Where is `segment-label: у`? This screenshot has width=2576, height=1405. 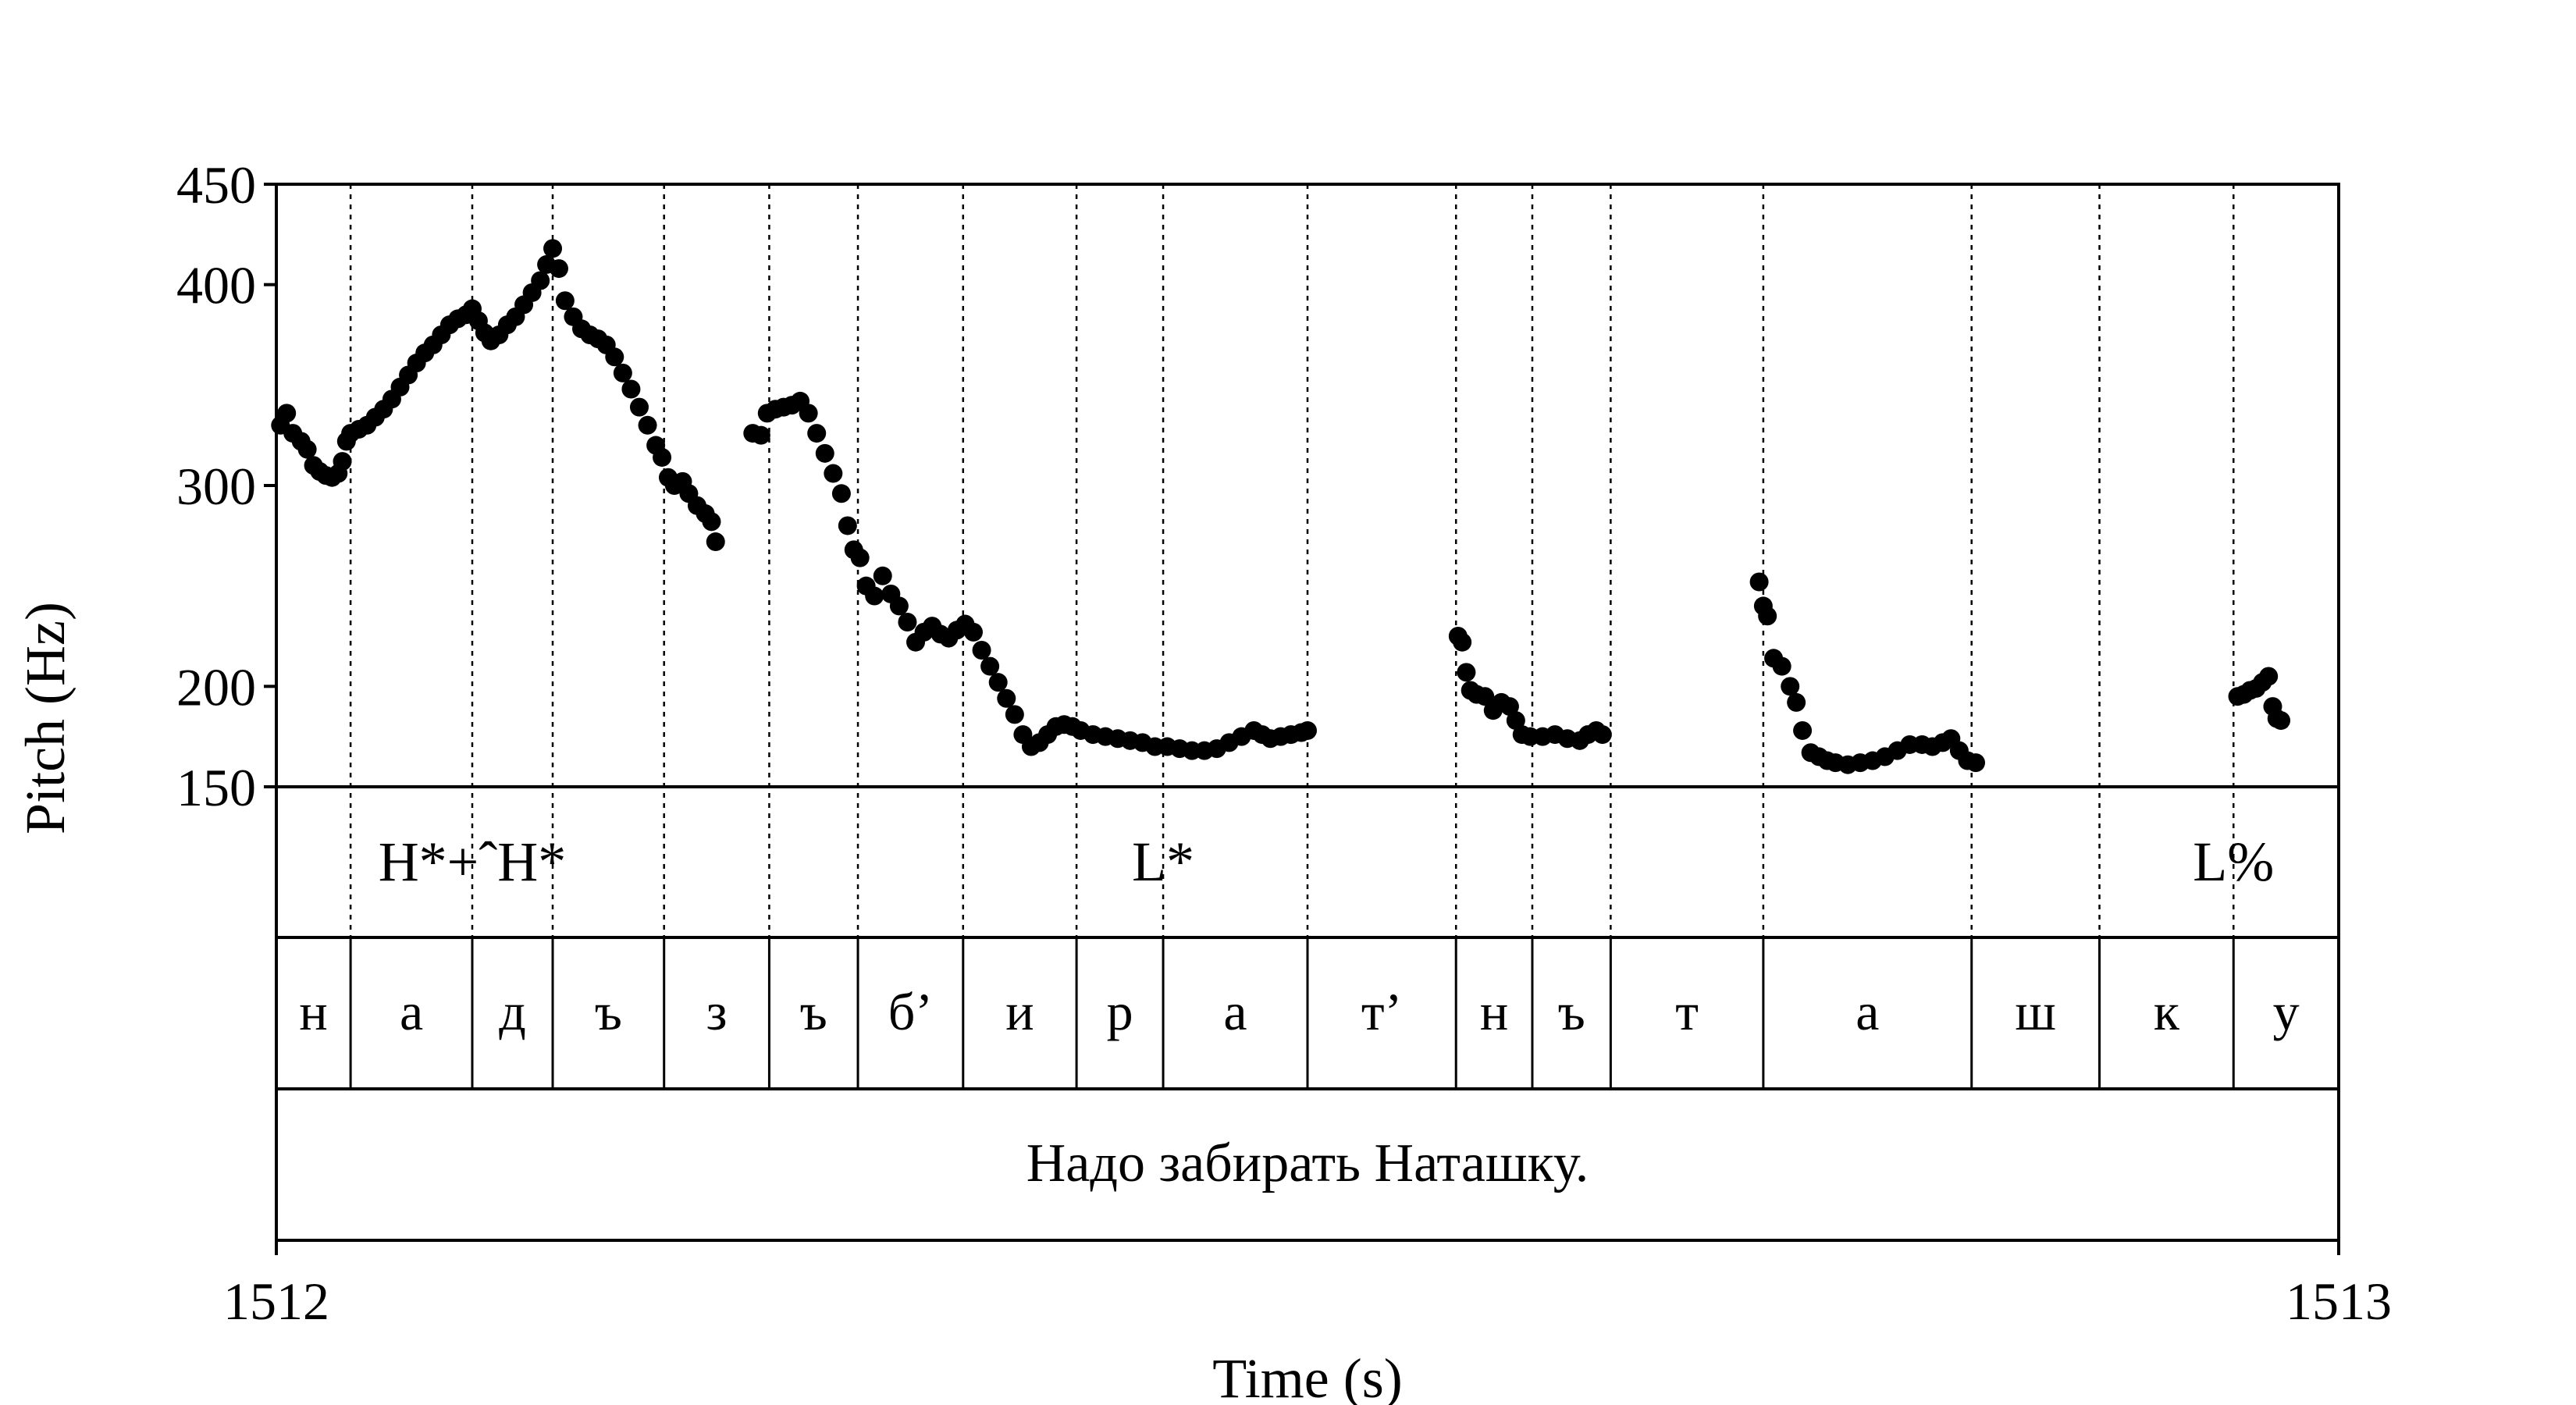
segment-label: у is located at coordinates (2286, 1012).